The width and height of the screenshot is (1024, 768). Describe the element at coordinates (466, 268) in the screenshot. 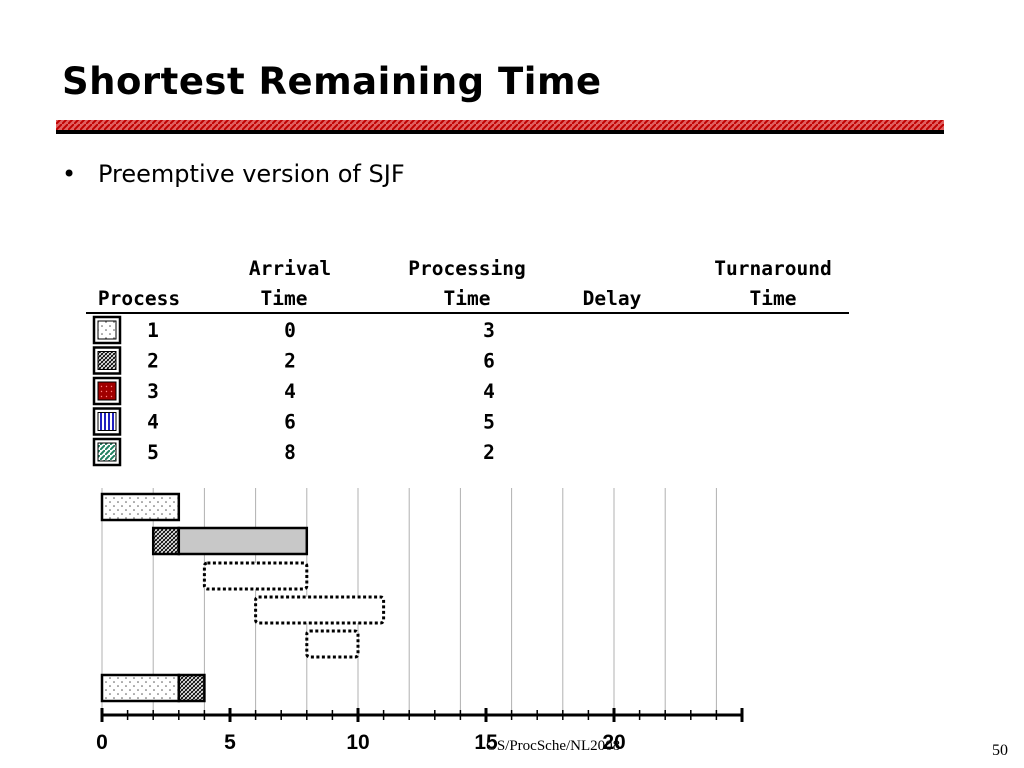

I see `header-processing-line1: Processing` at that location.